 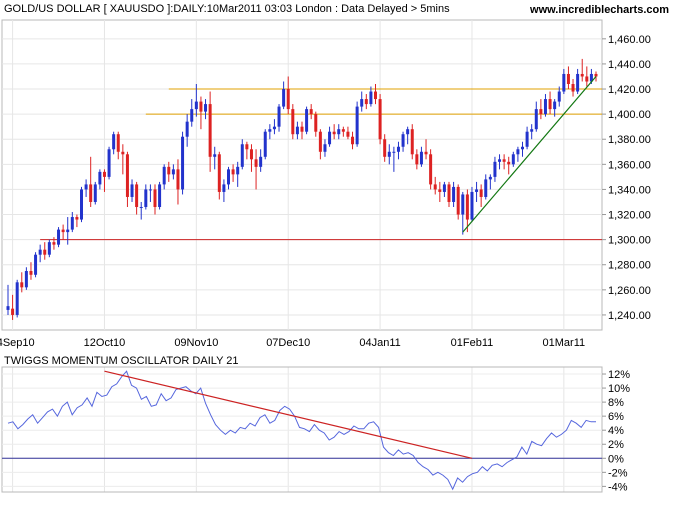 What do you see at coordinates (619, 389) in the screenshot?
I see `osc-axis-label: 10%` at bounding box center [619, 389].